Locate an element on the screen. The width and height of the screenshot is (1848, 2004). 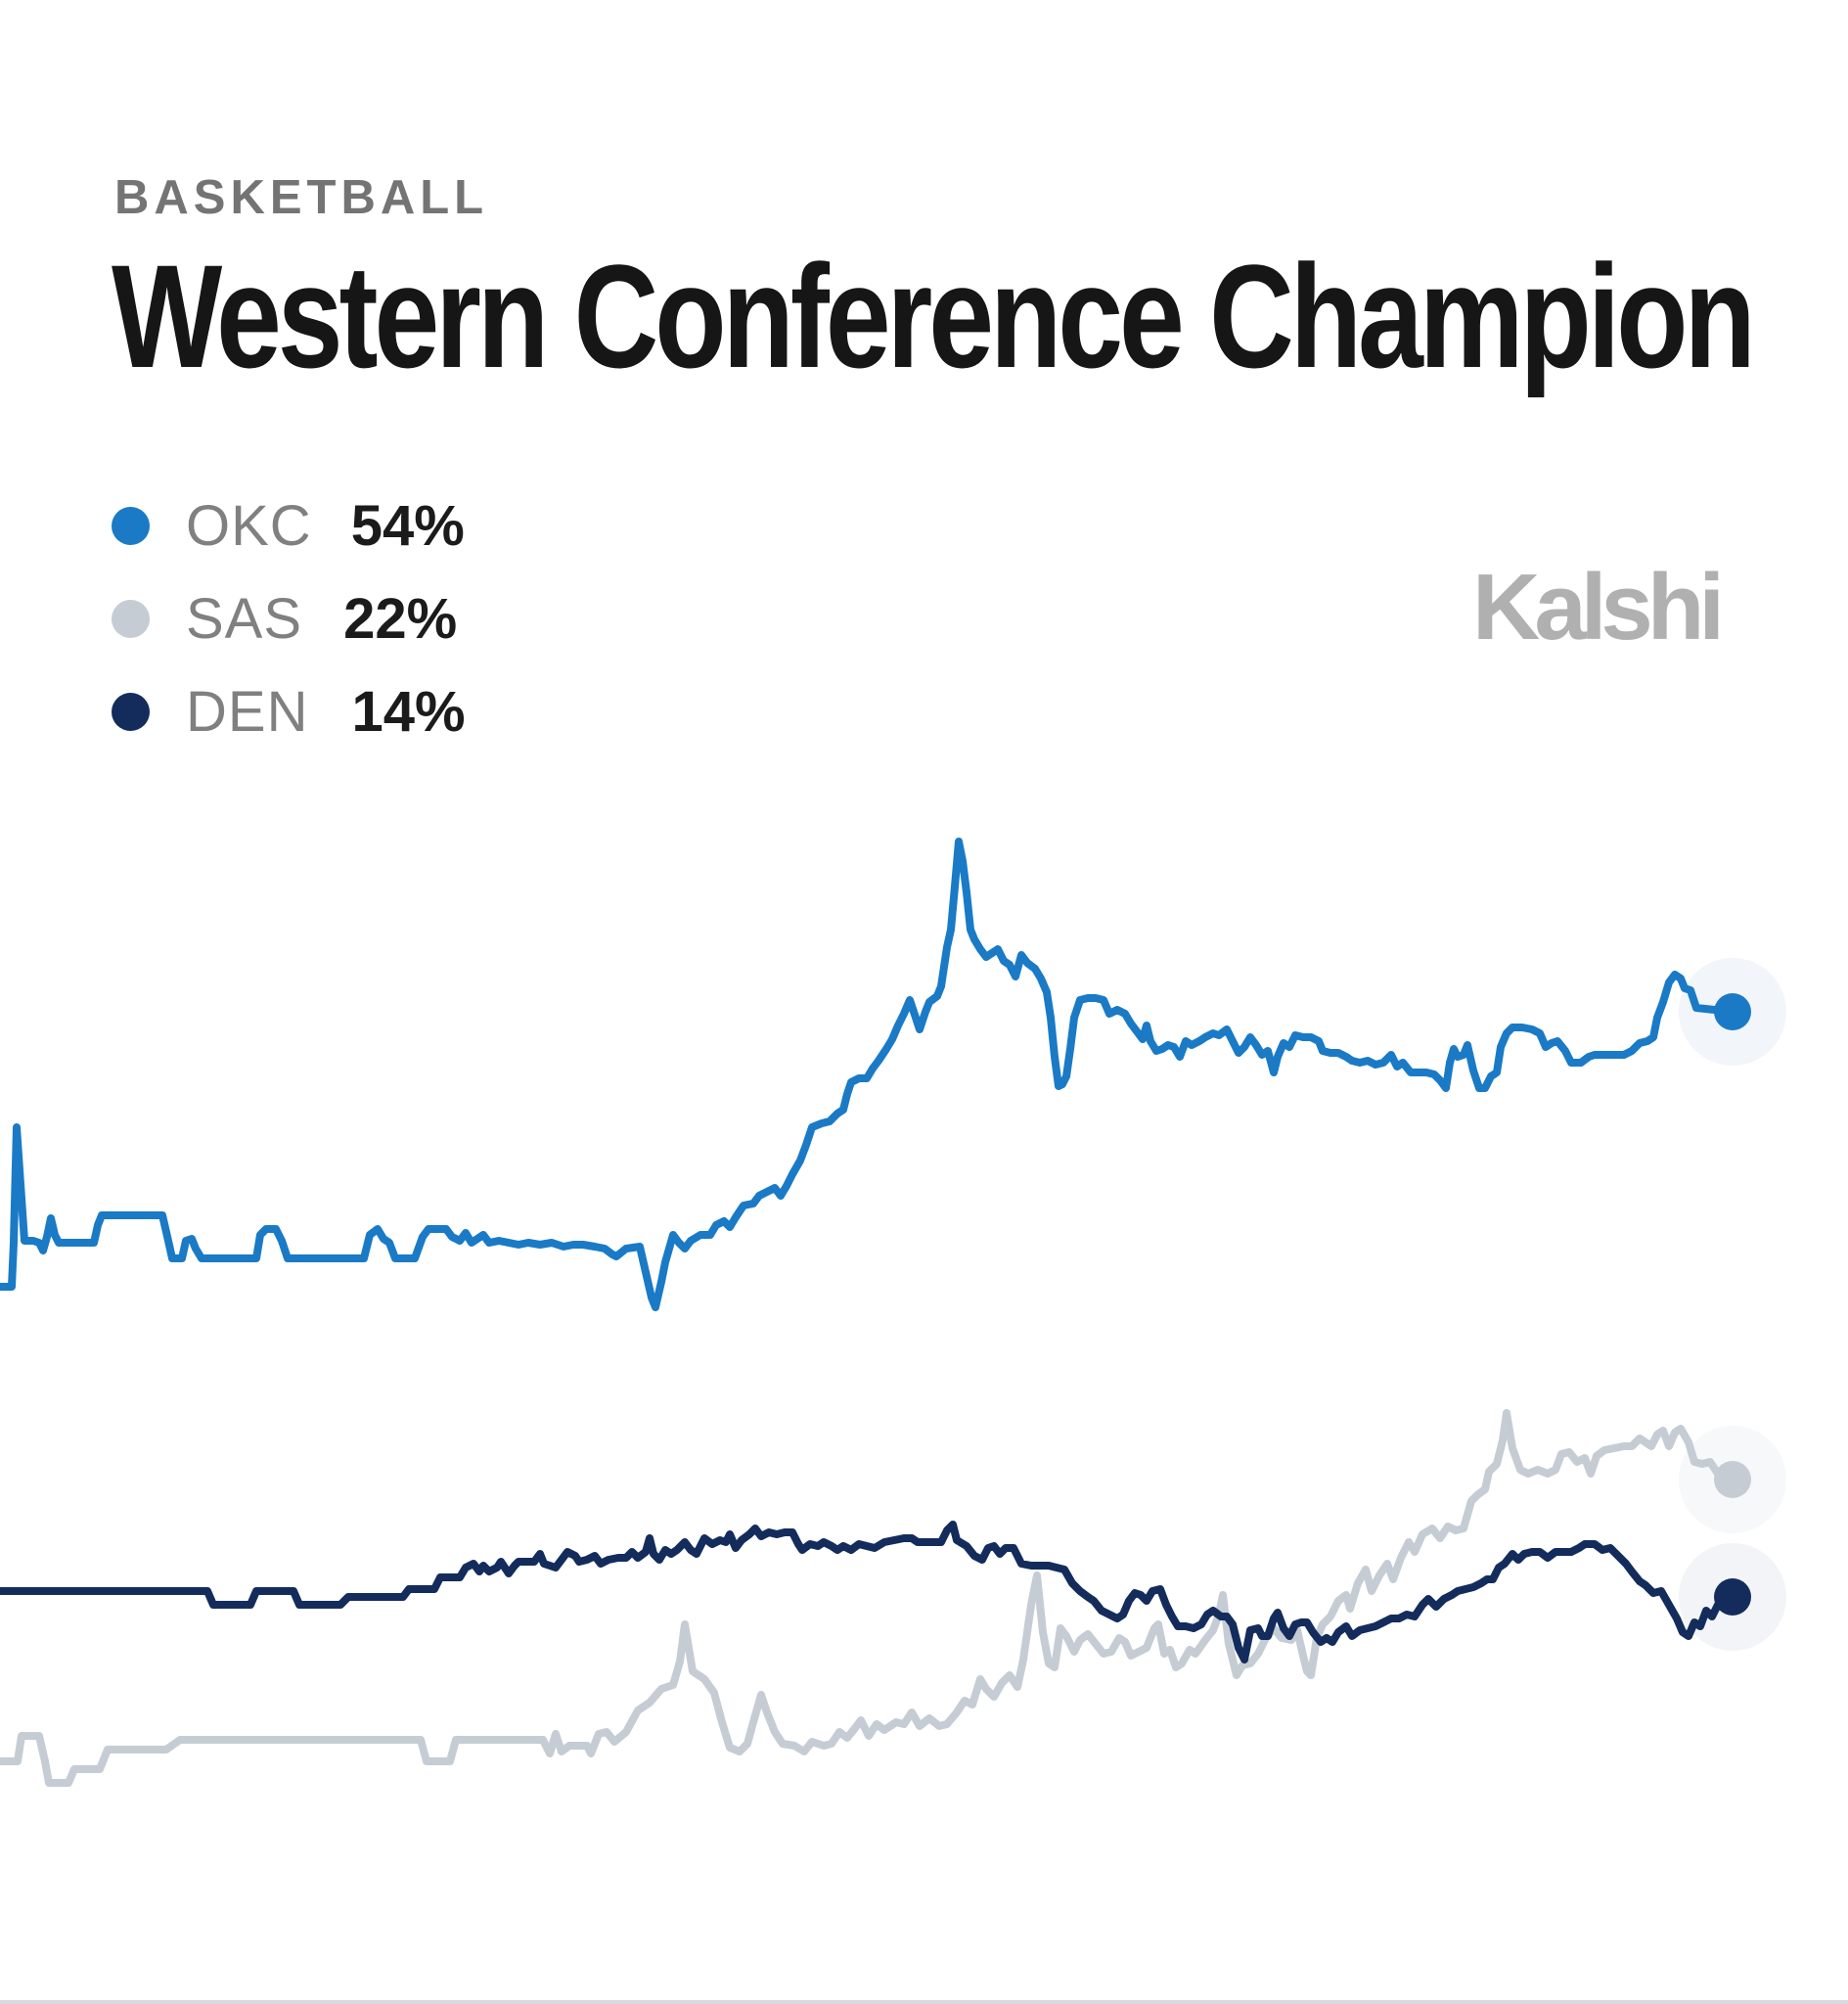
bottom-edge-bar is located at coordinates (924, 2002).